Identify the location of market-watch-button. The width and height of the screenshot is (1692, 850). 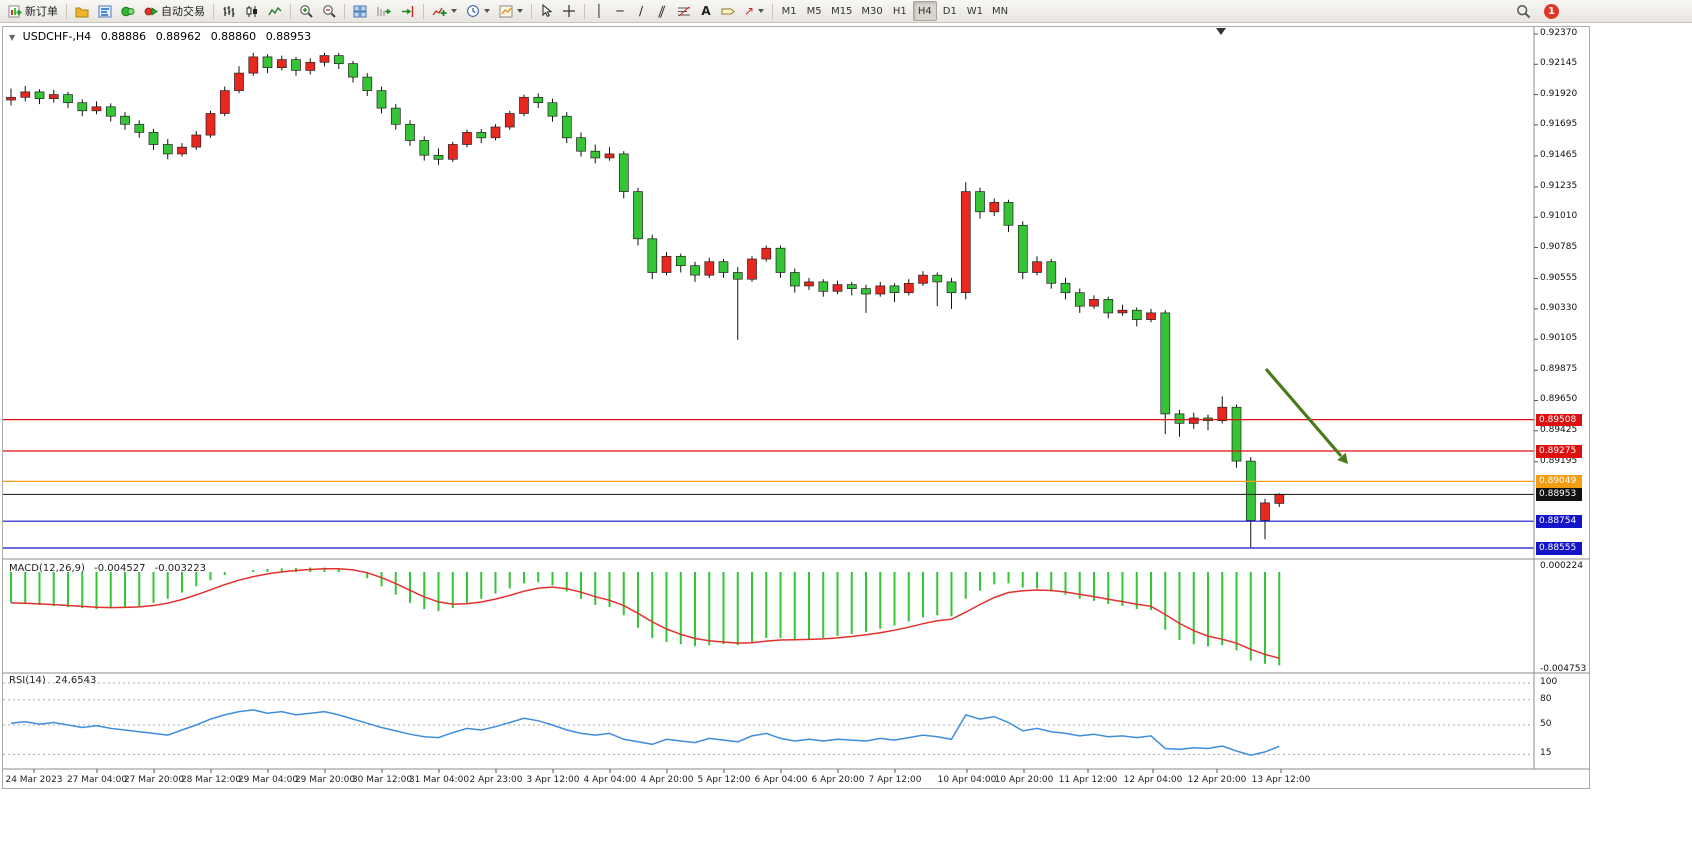
(105, 11).